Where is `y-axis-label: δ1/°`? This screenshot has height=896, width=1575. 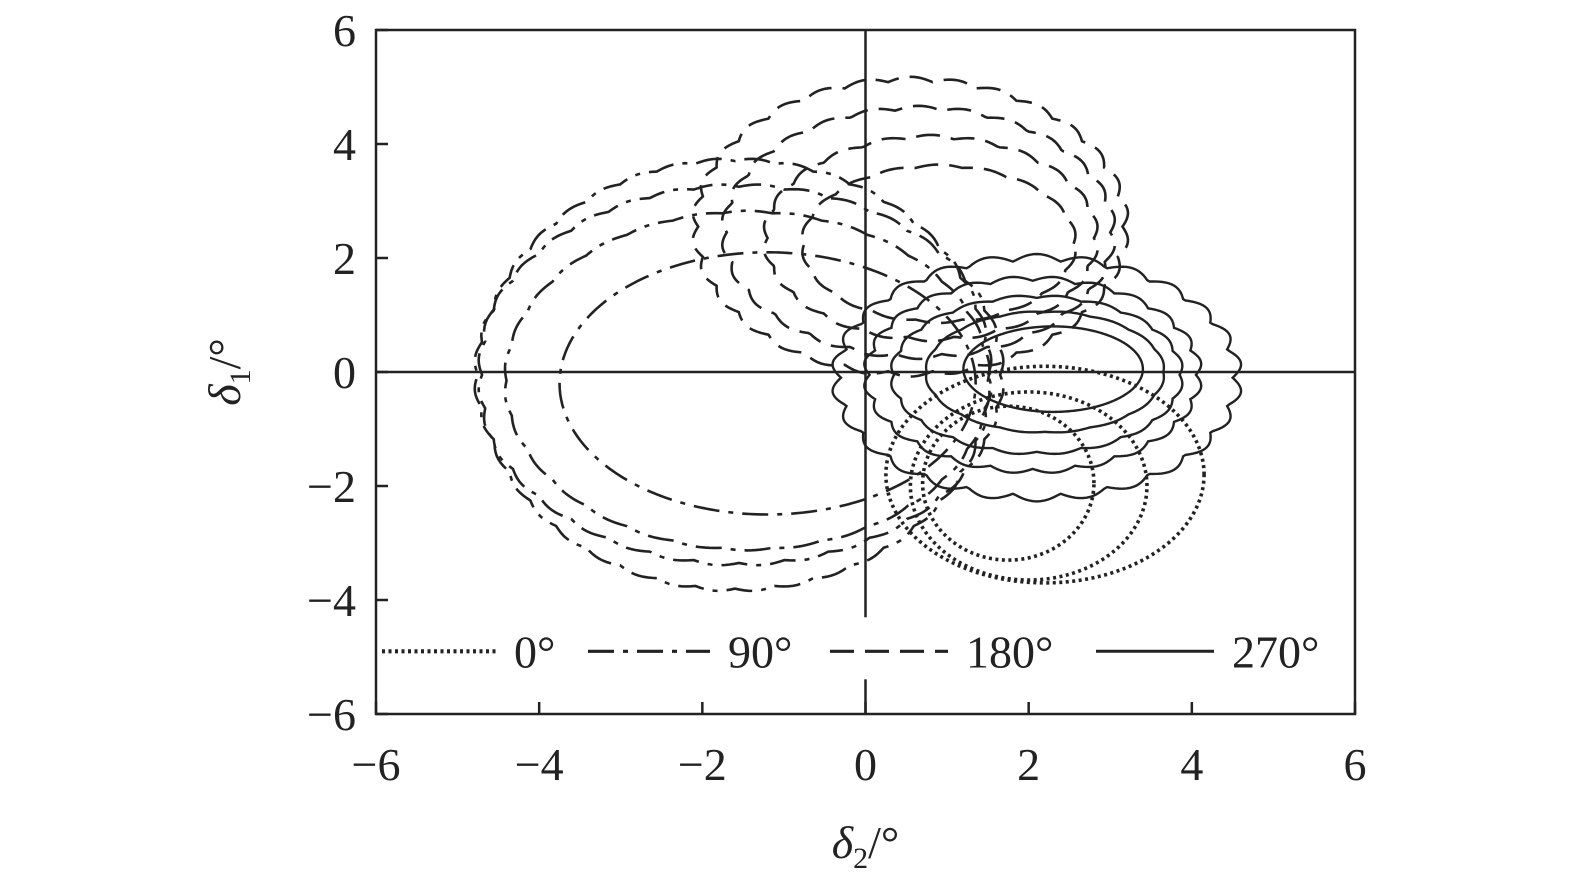 y-axis-label: δ1/° is located at coordinates (228, 372).